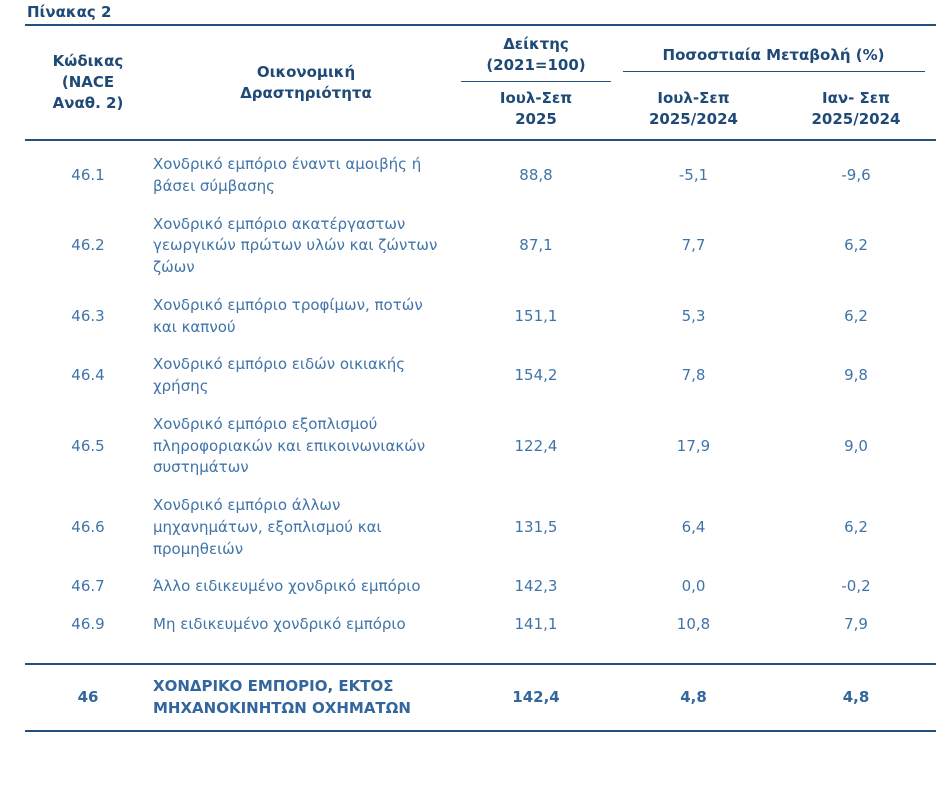 The height and width of the screenshot is (797, 943). Describe the element at coordinates (693, 245) in the screenshot. I see `change-quarter-value: 7,7` at that location.